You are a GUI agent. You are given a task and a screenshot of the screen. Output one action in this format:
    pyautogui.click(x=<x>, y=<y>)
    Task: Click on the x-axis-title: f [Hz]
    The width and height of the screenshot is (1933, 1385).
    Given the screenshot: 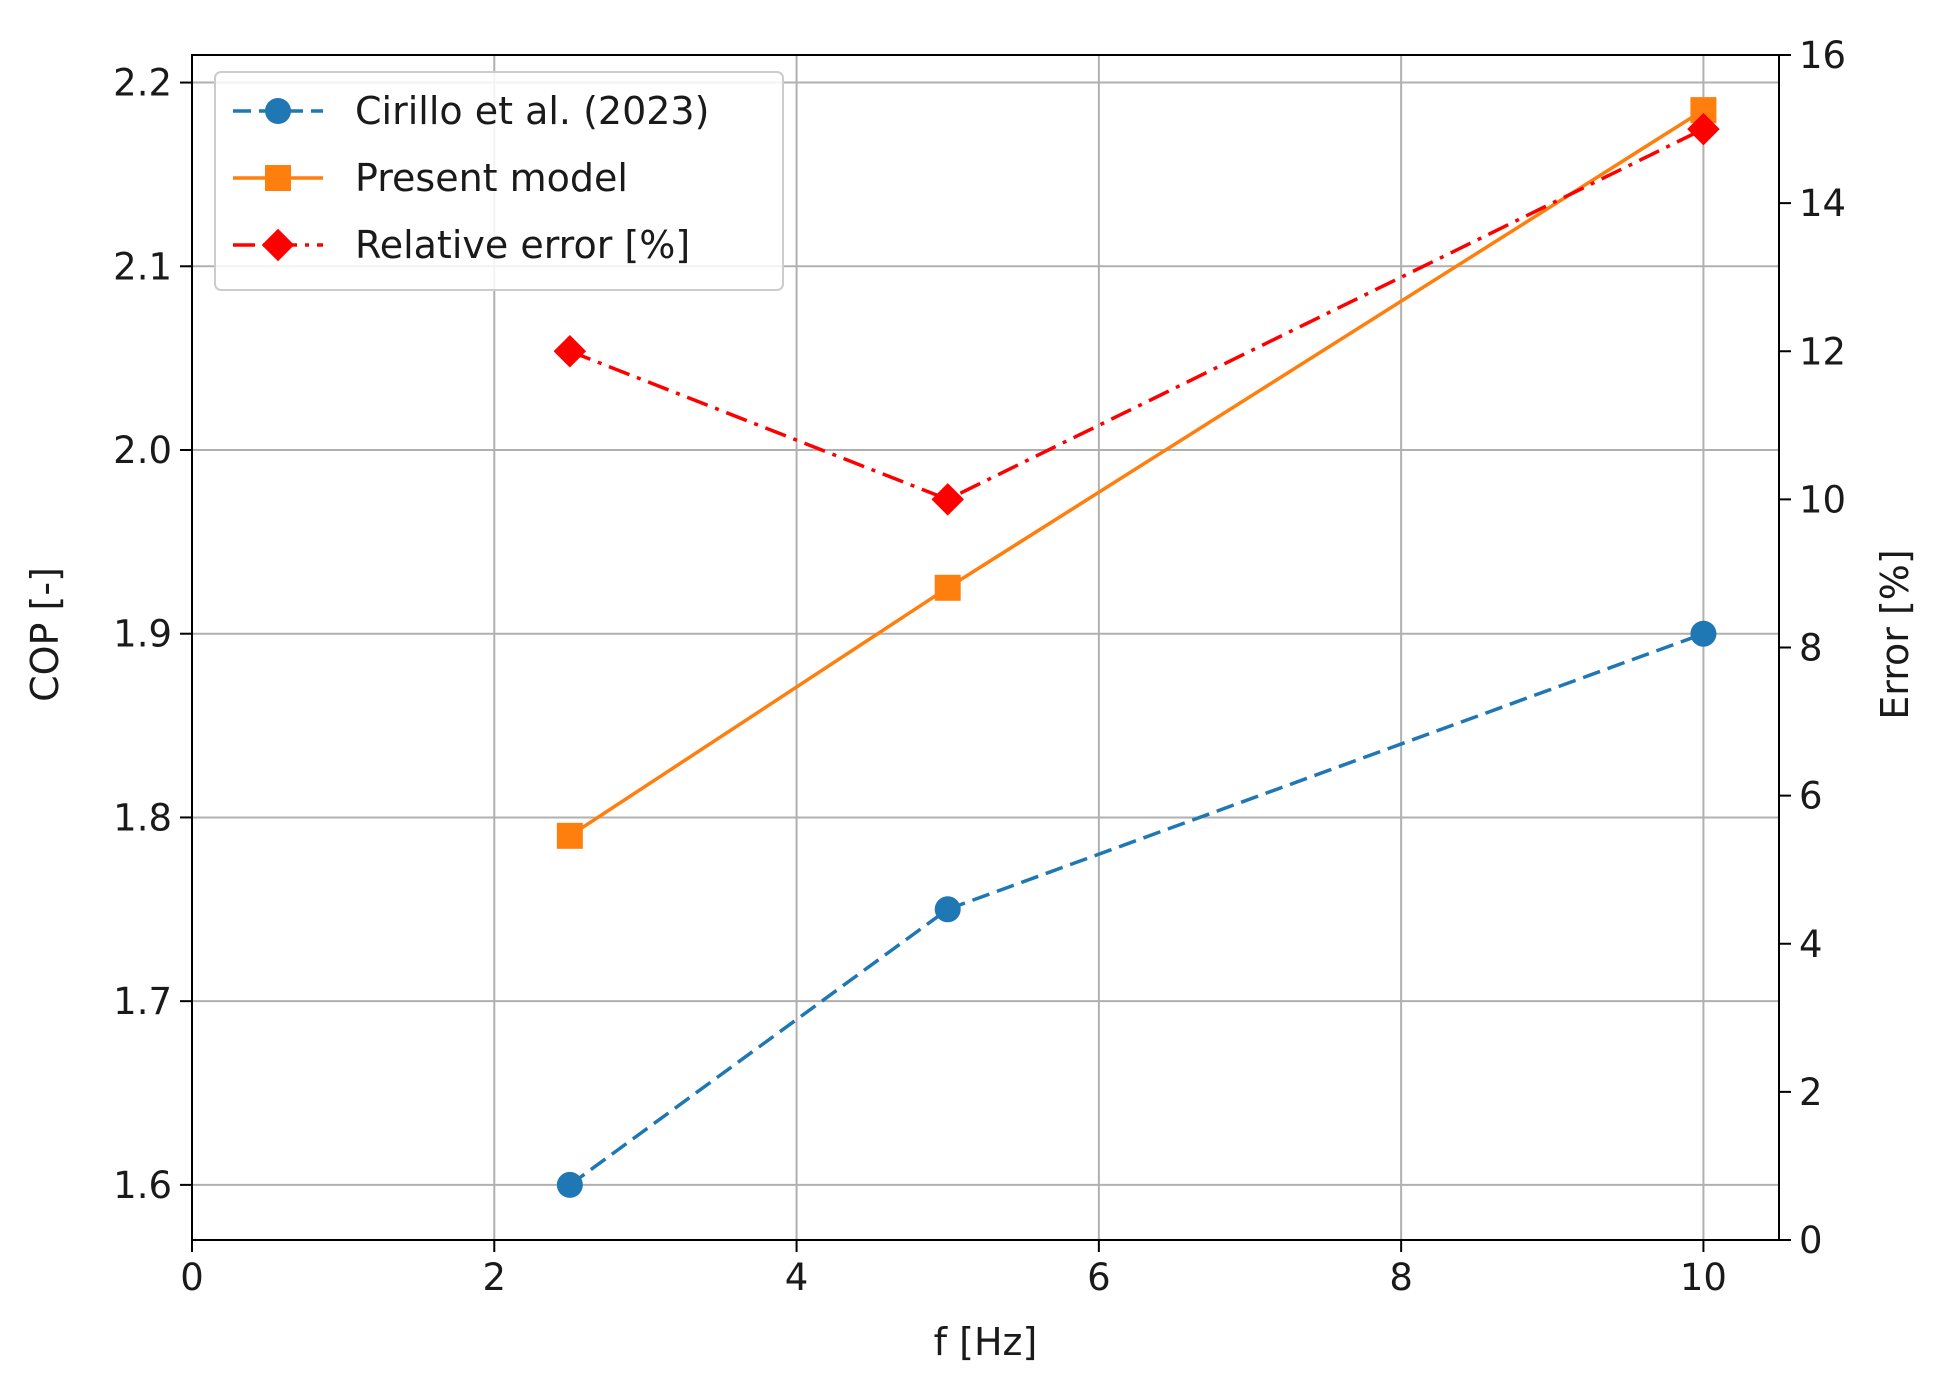 What is the action you would take?
    pyautogui.click(x=986, y=1342)
    